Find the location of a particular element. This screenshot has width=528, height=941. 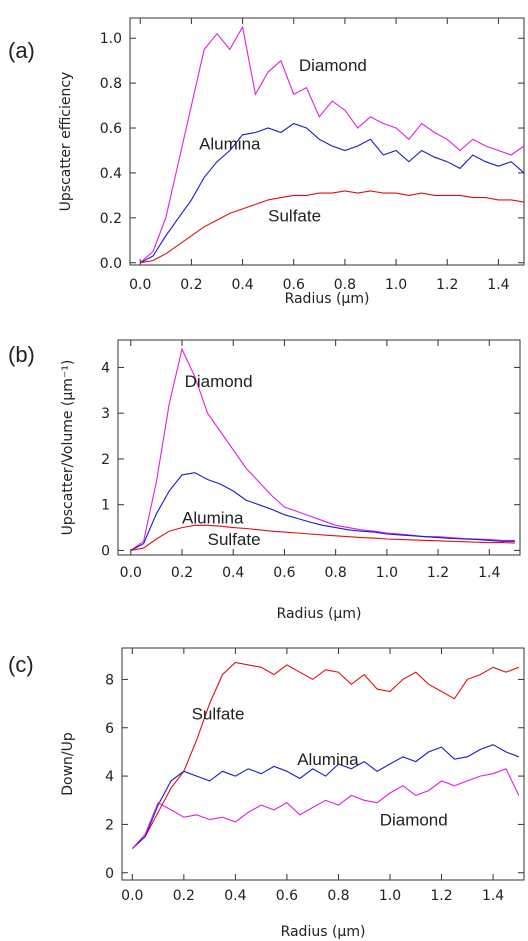

panel-label: (c) is located at coordinates (21, 664).